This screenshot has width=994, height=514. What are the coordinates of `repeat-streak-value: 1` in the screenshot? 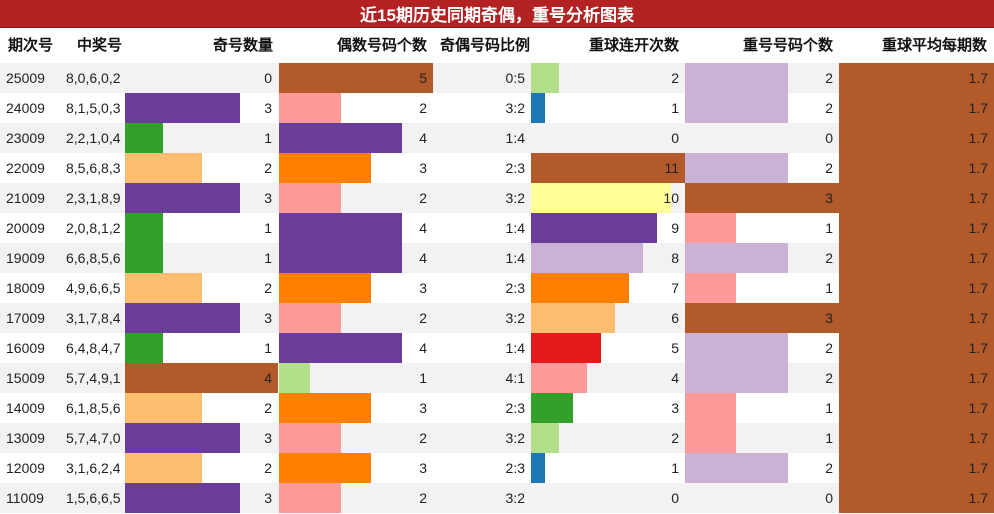 It's located at (675, 108).